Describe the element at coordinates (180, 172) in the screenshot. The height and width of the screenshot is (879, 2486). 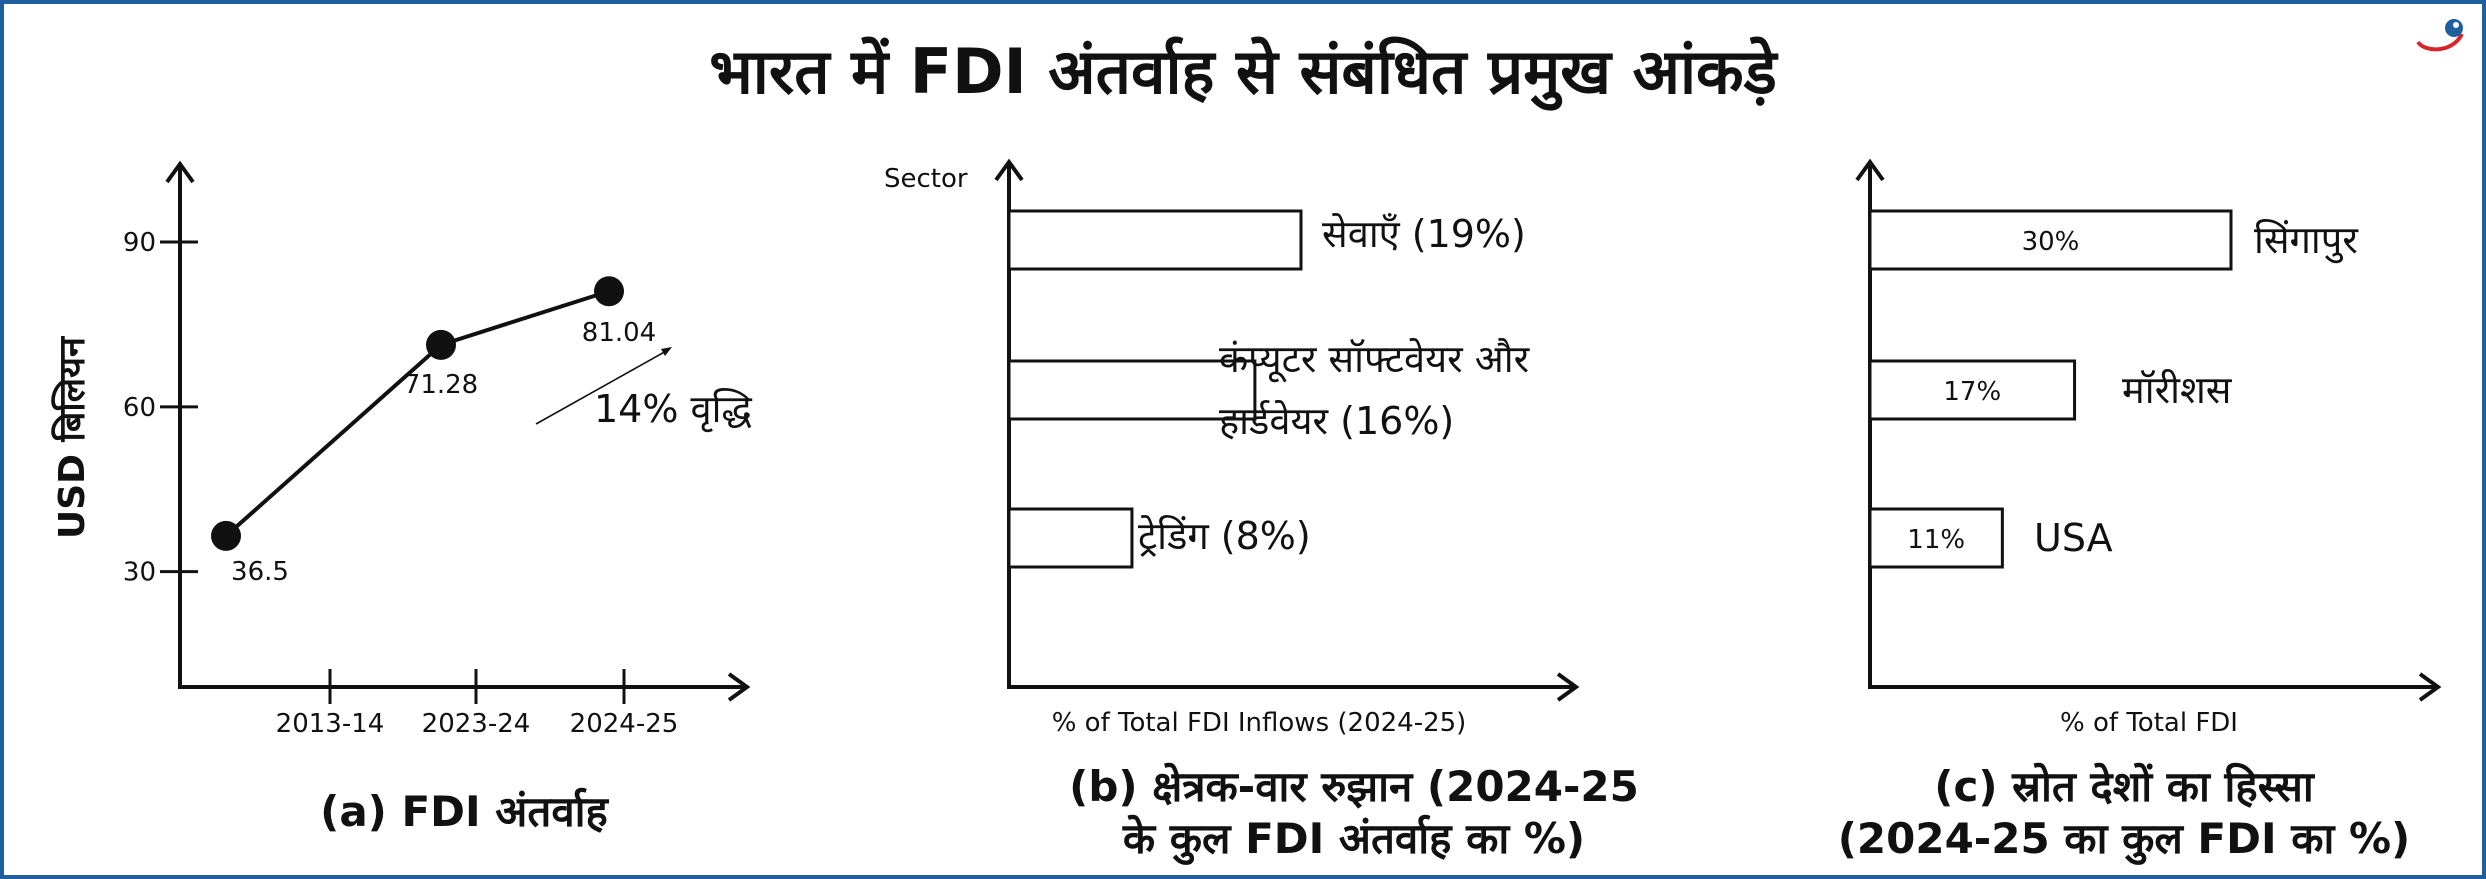
I see `chart-a-y-arrow-icon` at that location.